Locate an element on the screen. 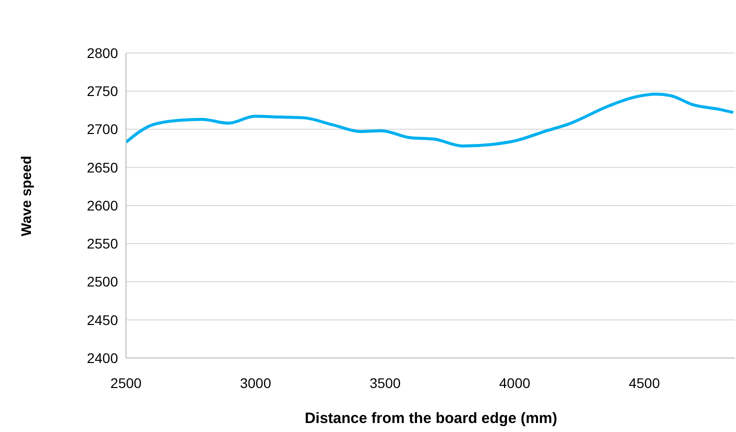  y-tick-label: 2450 is located at coordinates (102, 320).